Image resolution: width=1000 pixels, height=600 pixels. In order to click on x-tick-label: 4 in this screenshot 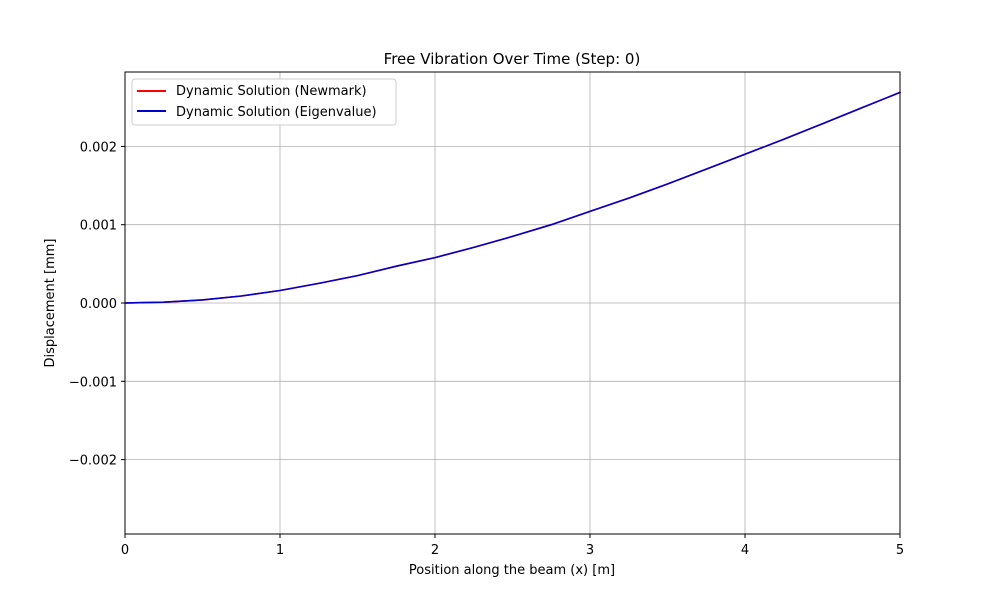, I will do `click(745, 550)`.